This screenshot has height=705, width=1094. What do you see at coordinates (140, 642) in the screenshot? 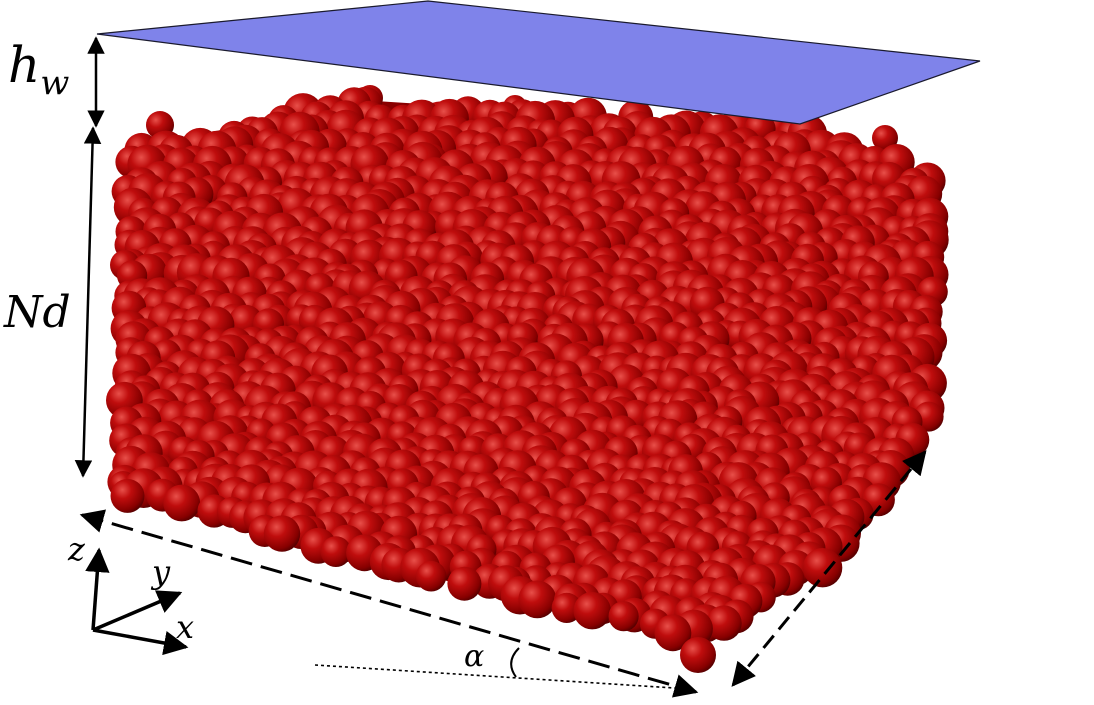
I see `axis-x-arrow` at bounding box center [140, 642].